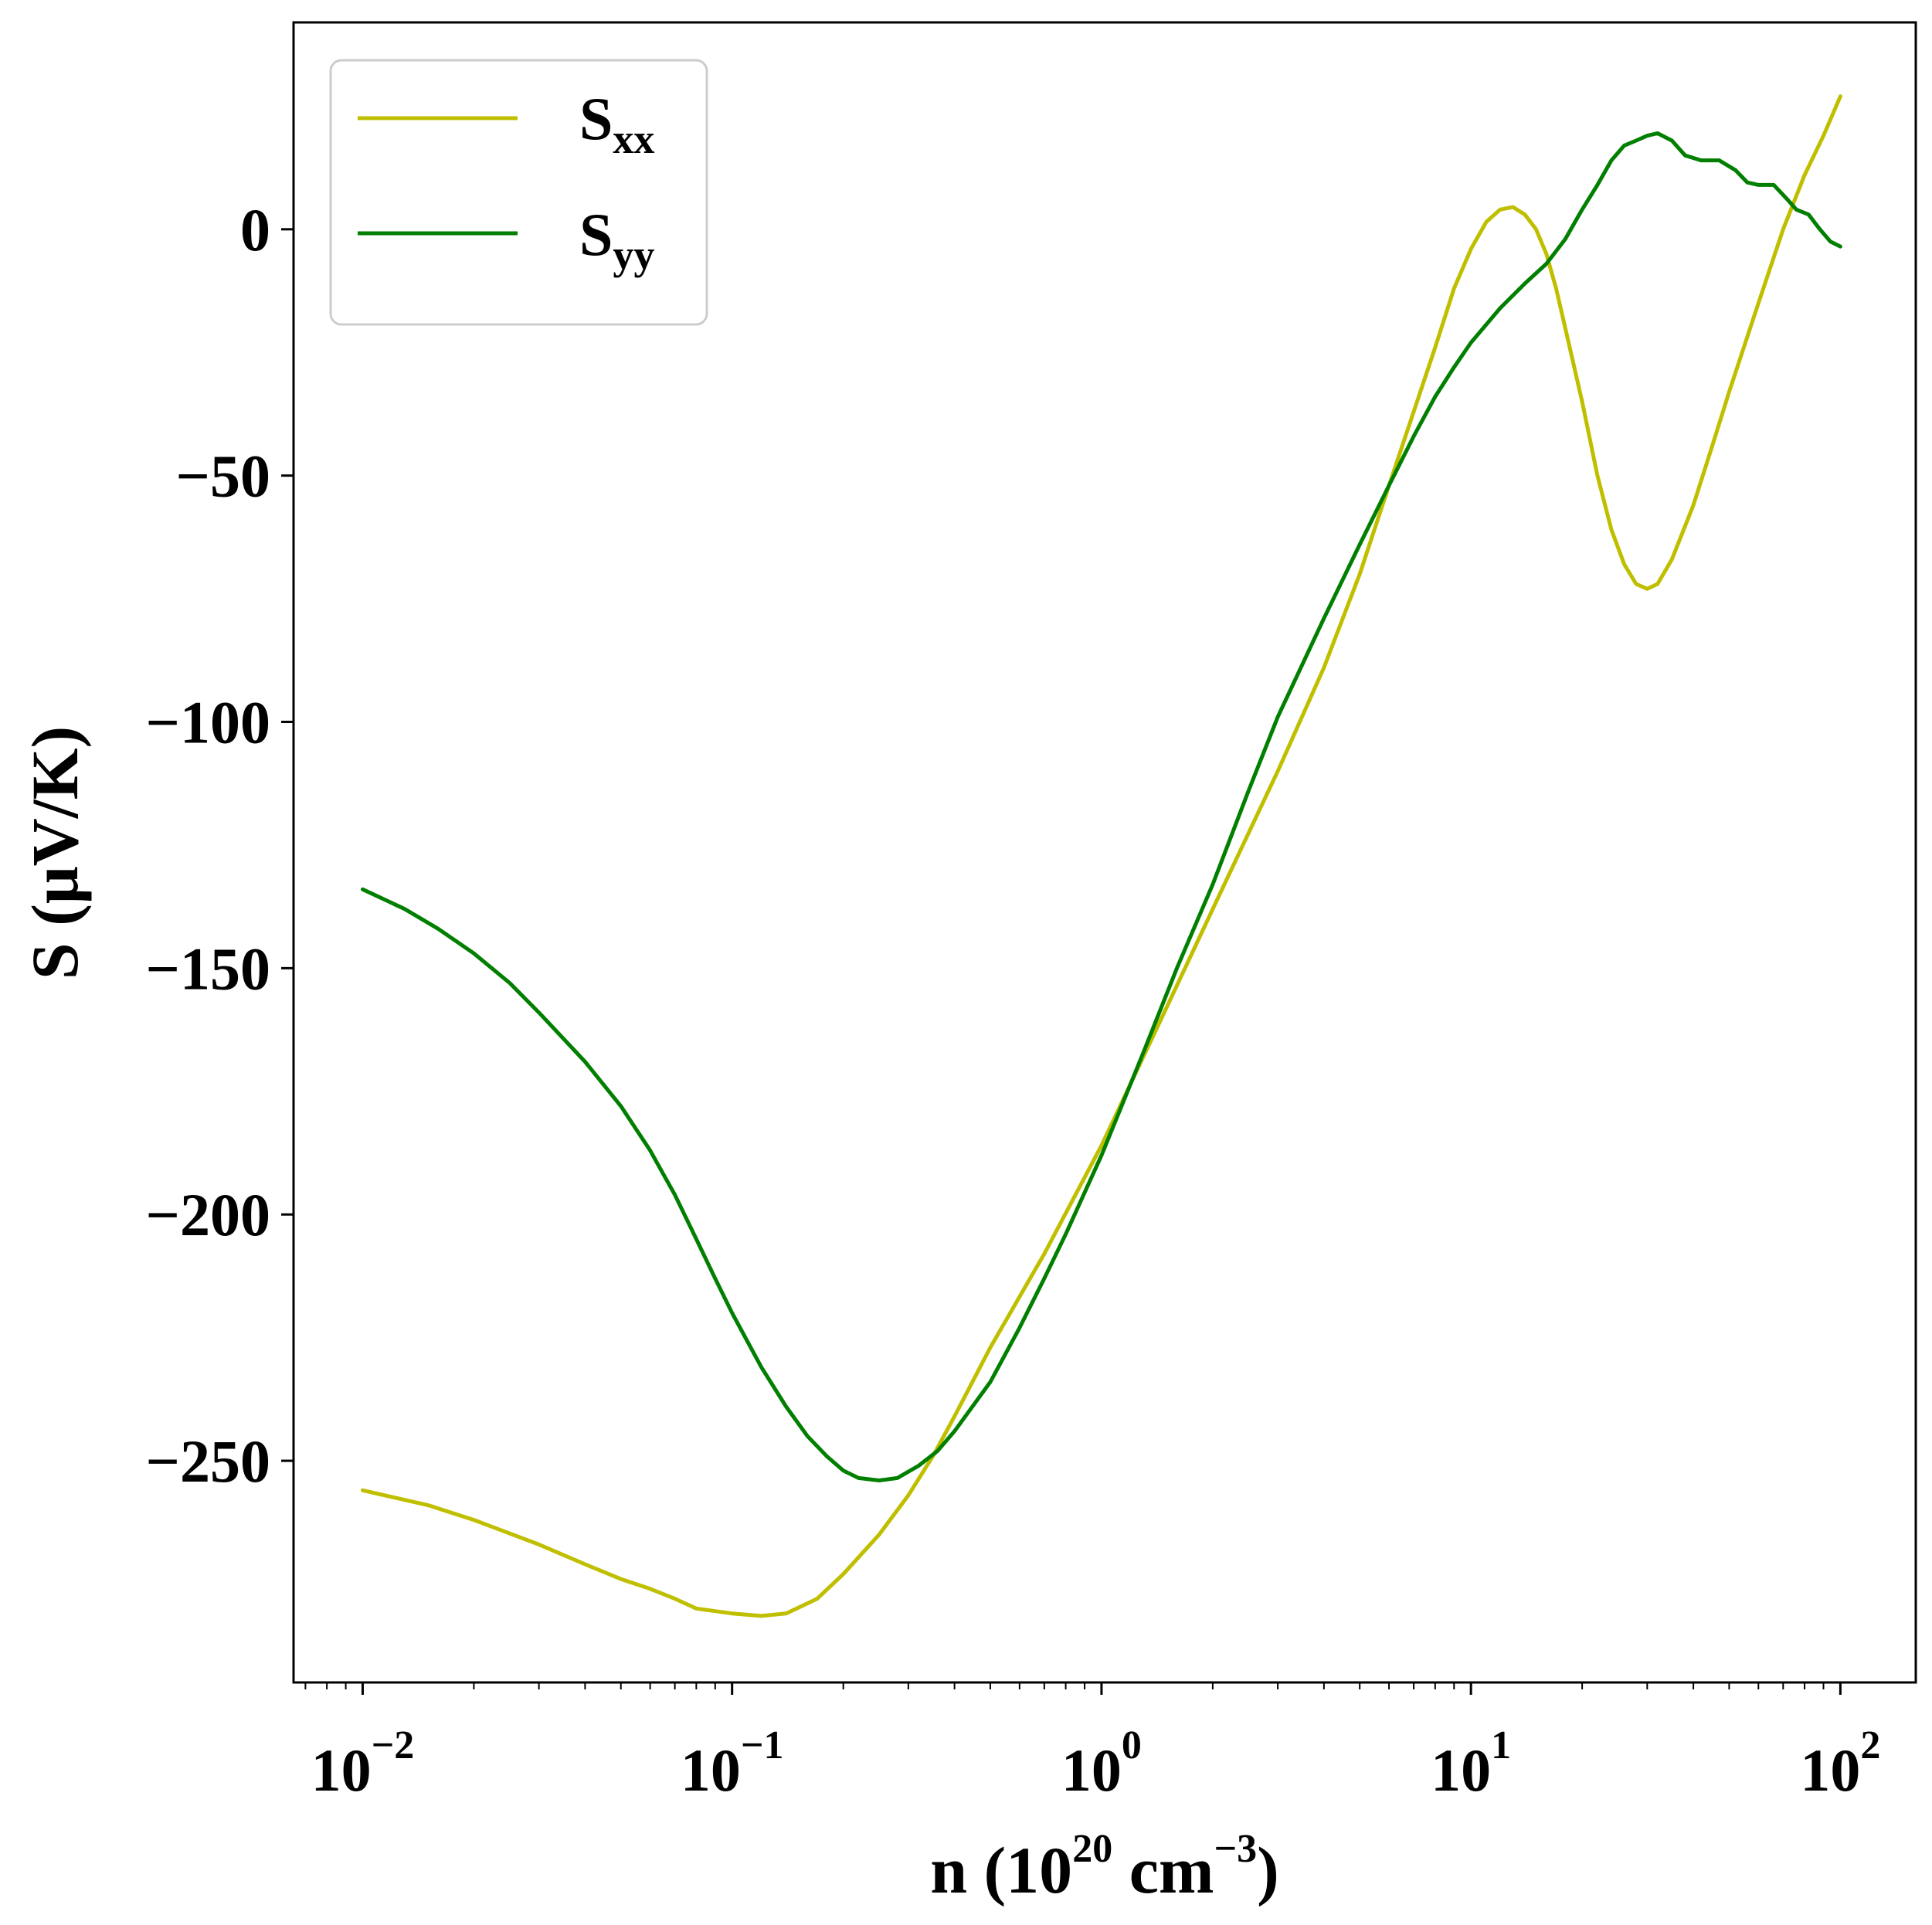  Describe the element at coordinates (363, 1763) in the screenshot. I see `x-tick-label: 10⁻²` at that location.